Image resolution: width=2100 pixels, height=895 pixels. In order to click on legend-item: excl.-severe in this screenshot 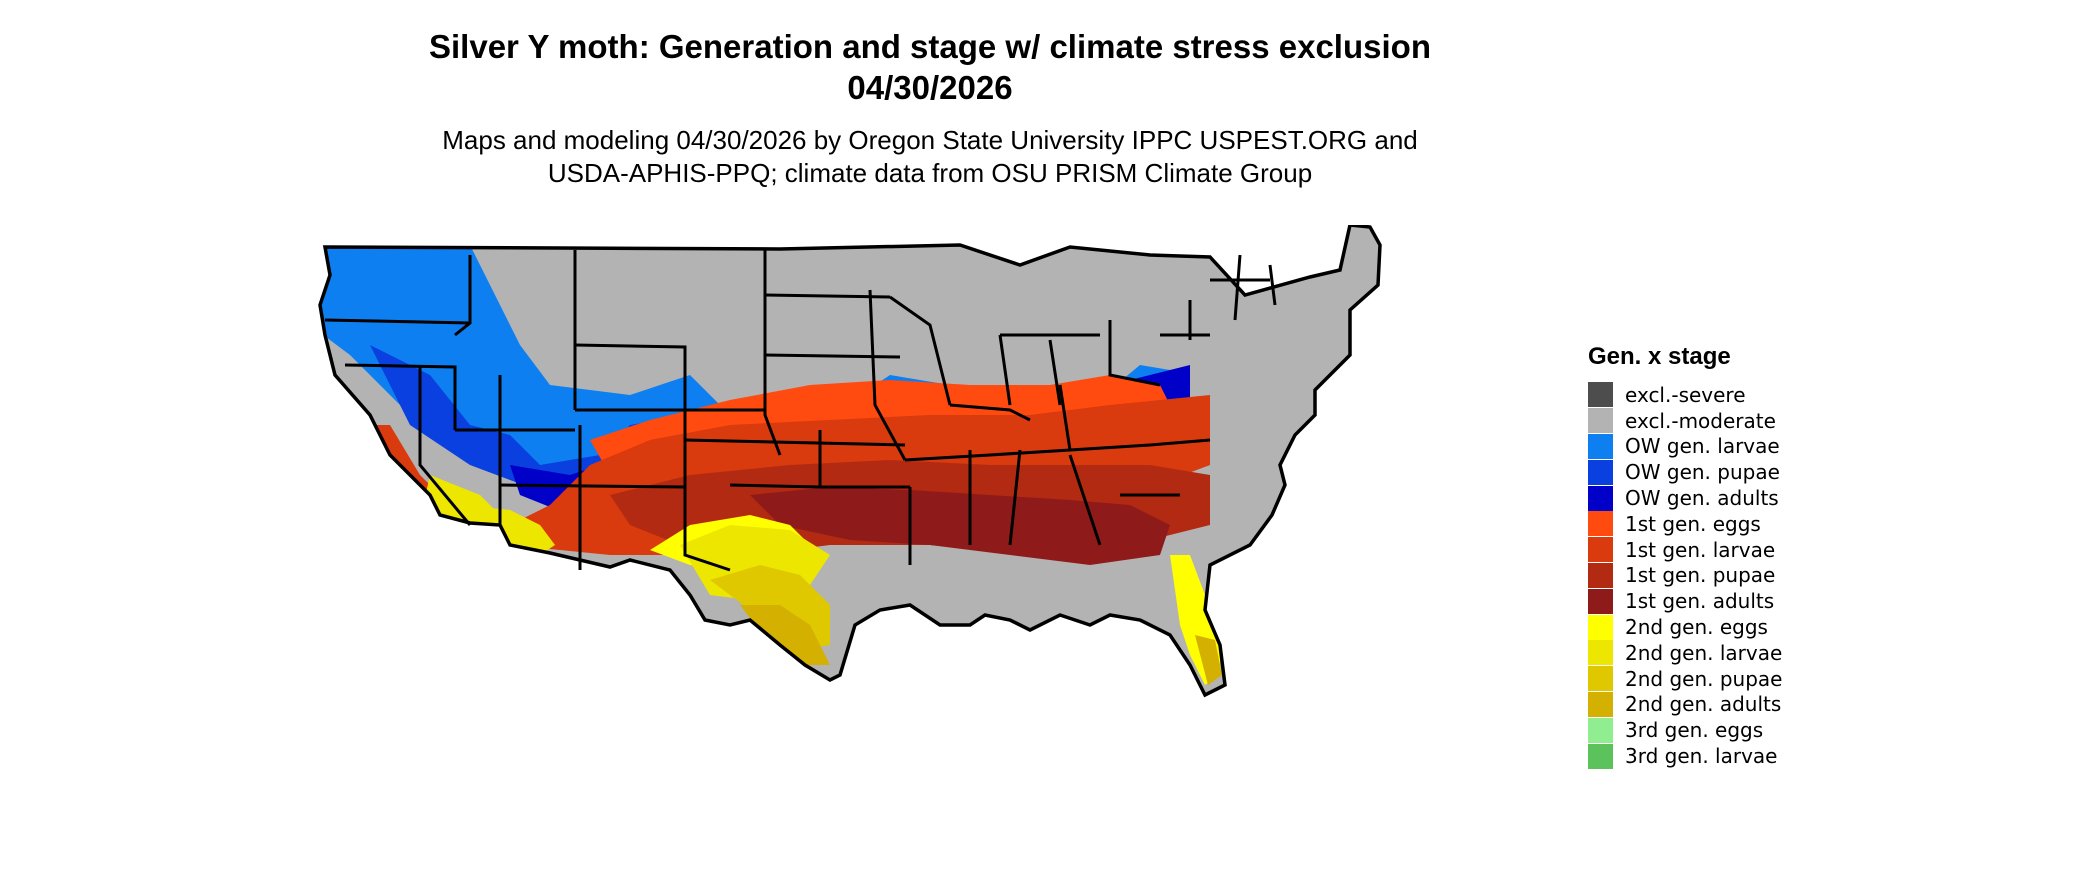, I will do `click(1738, 395)`.